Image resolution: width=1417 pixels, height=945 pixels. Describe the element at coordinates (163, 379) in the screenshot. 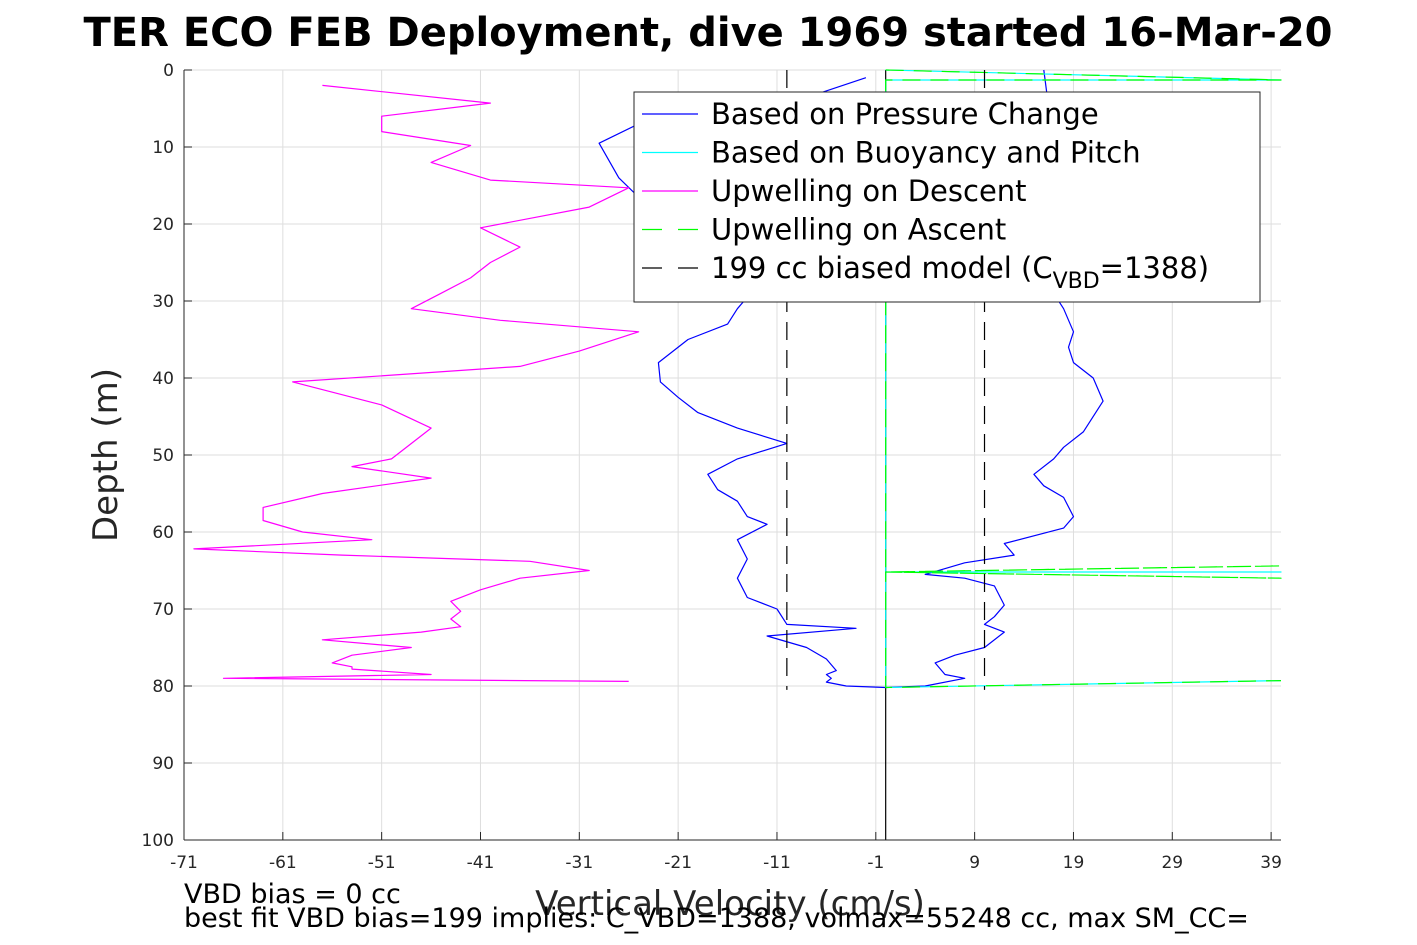

I see `y-tick-label: 40` at that location.